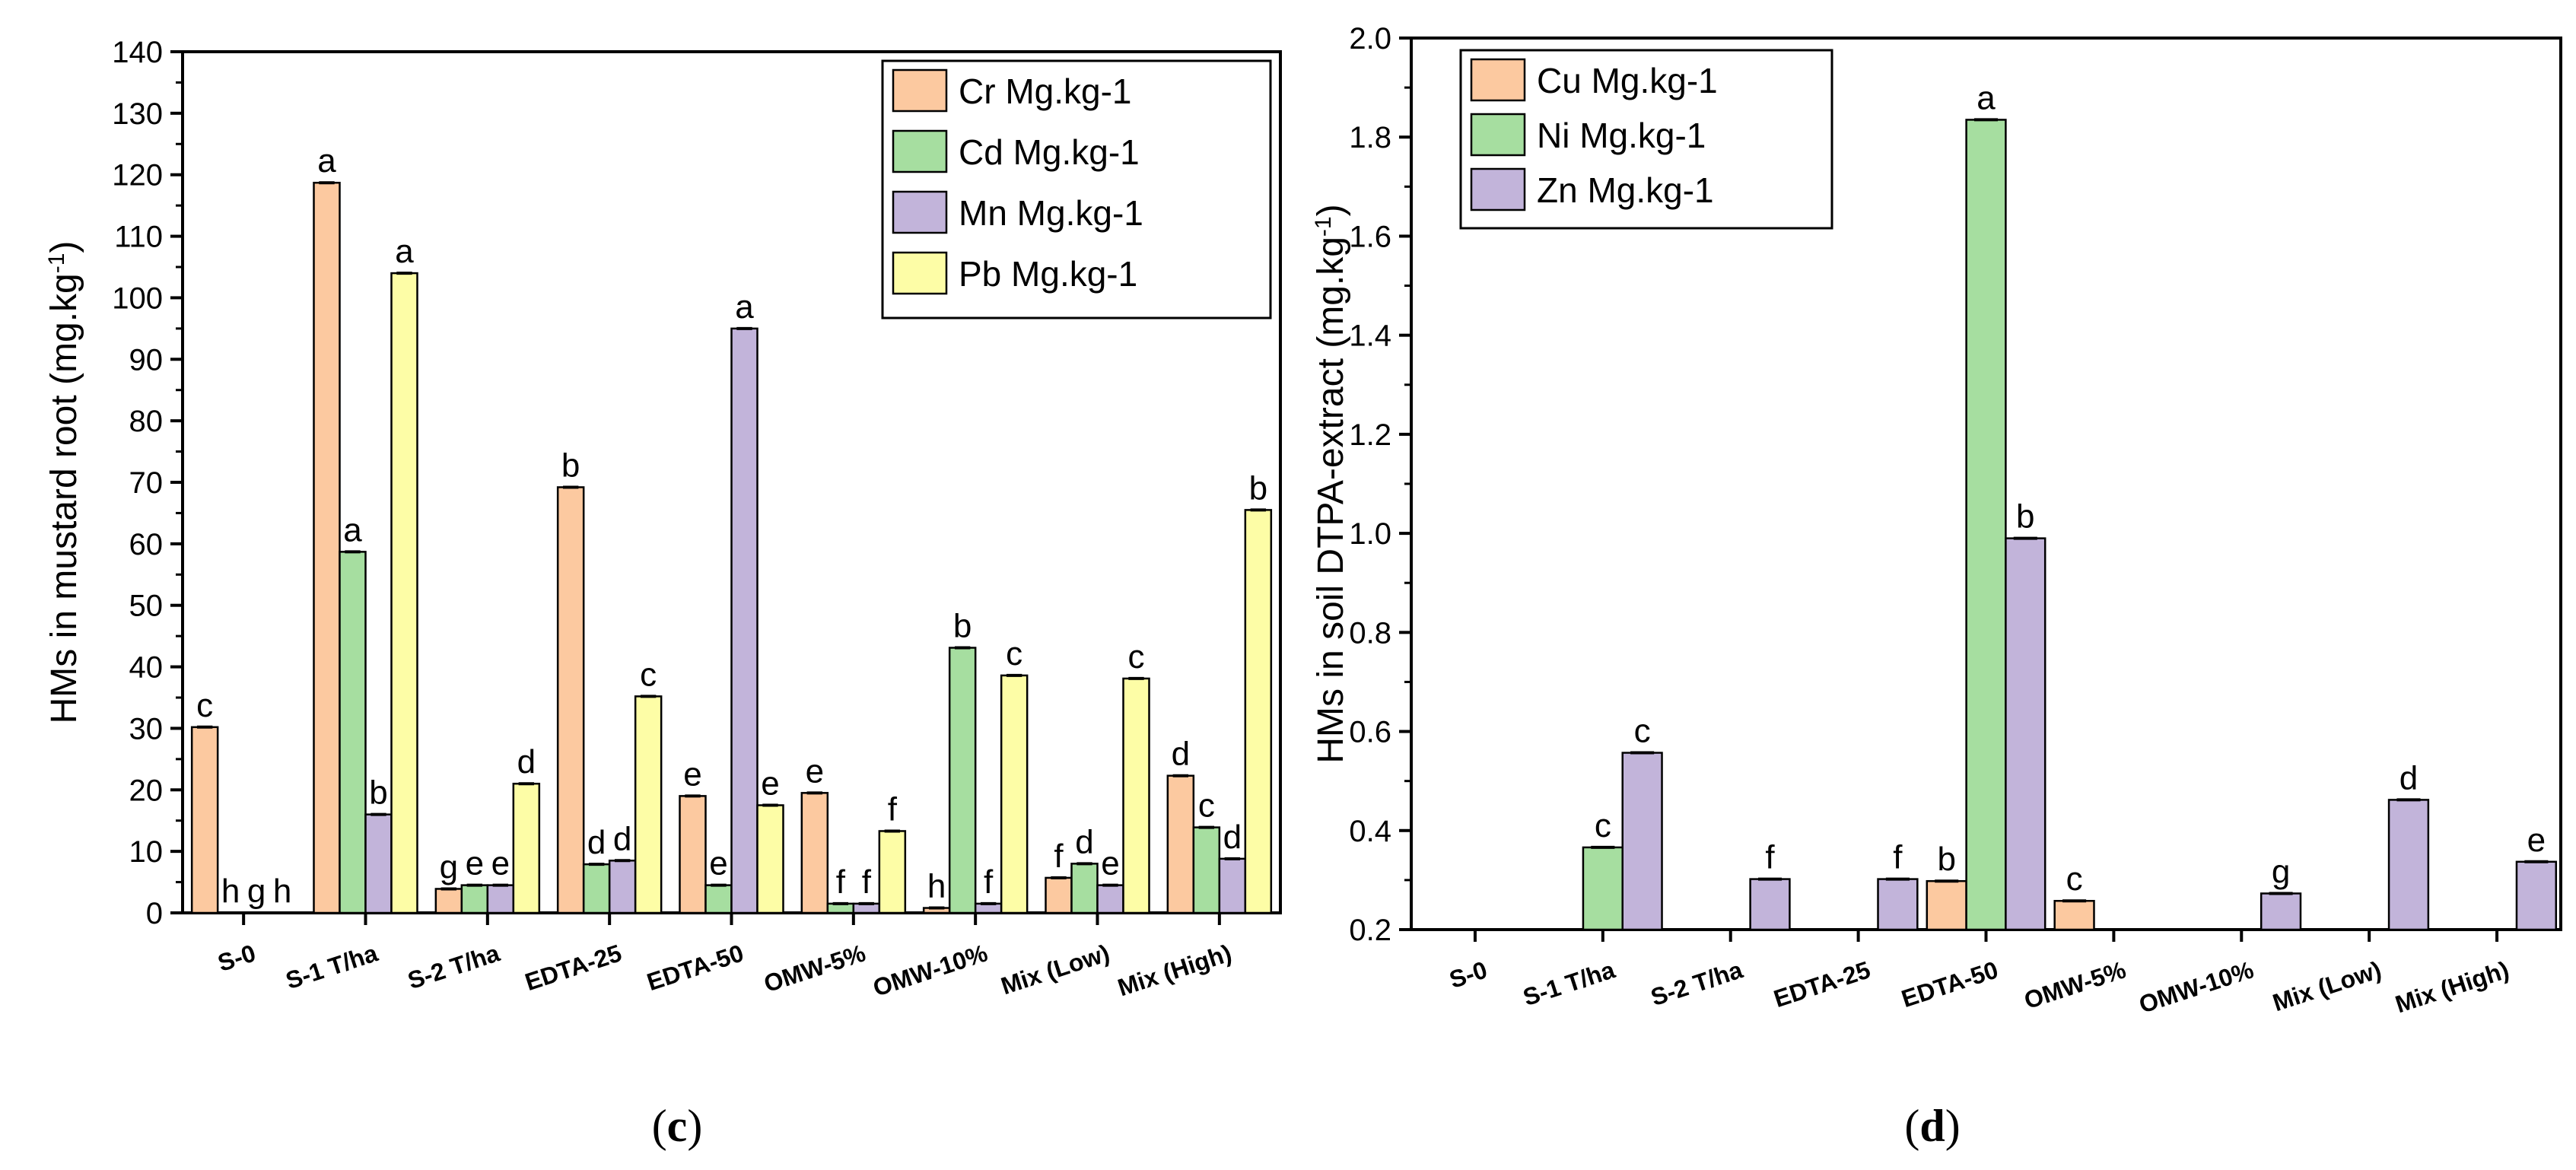  I want to click on y-tick-label: 10, so click(146, 852).